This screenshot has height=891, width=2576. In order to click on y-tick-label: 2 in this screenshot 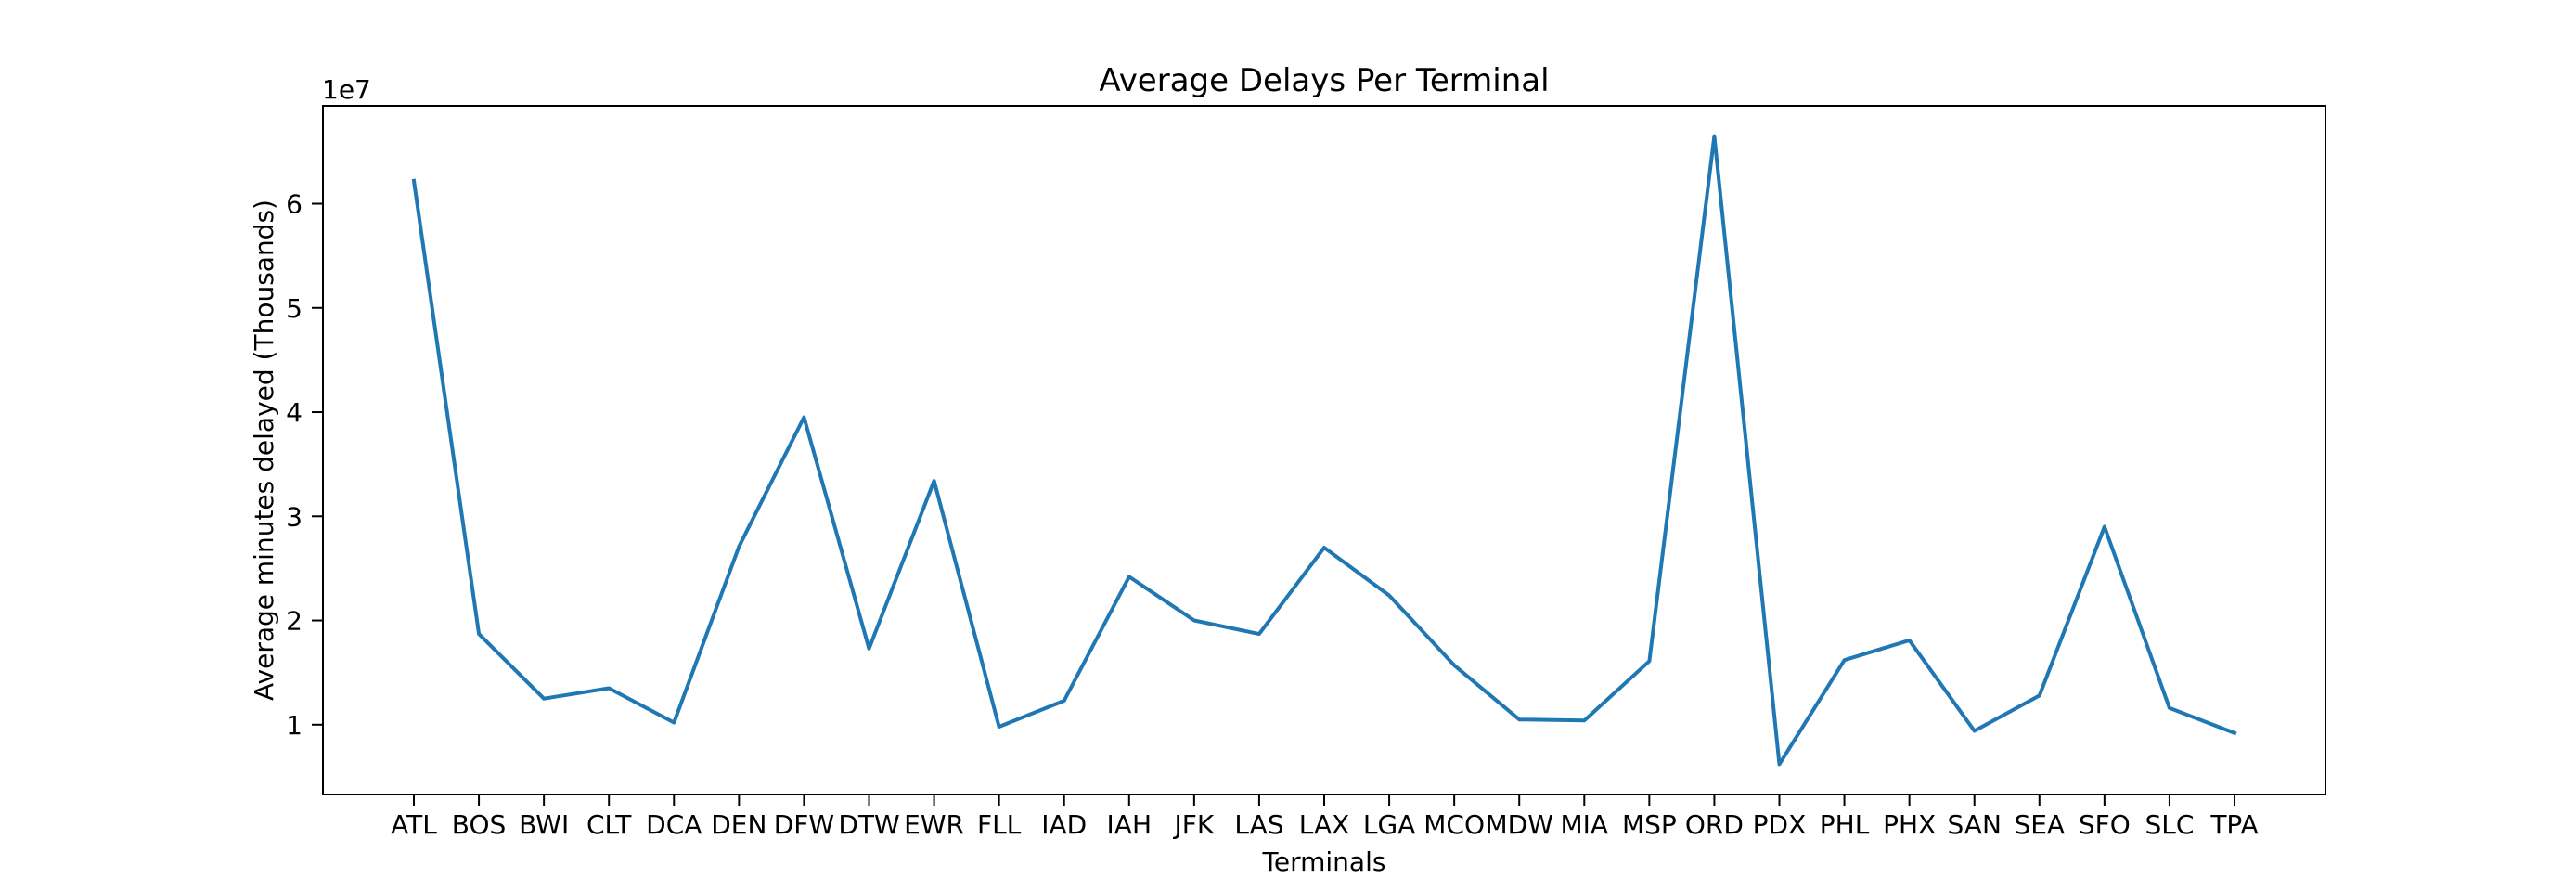, I will do `click(294, 621)`.